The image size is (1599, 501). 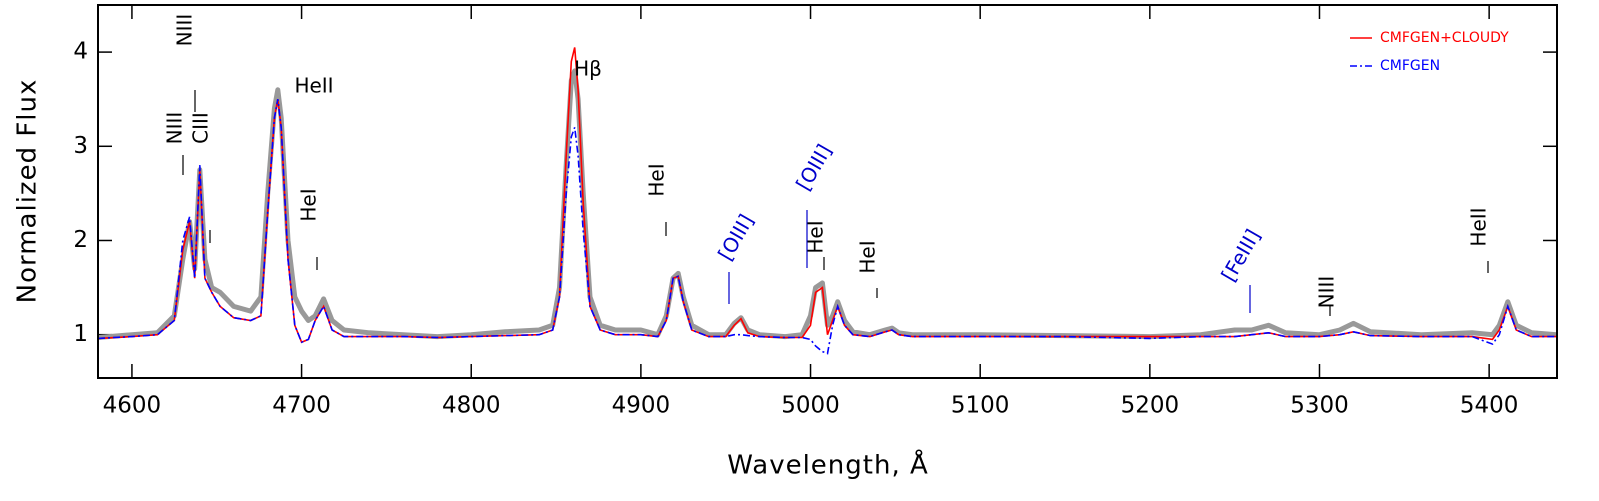 I want to click on y-tick-label: 3, so click(x=80, y=146).